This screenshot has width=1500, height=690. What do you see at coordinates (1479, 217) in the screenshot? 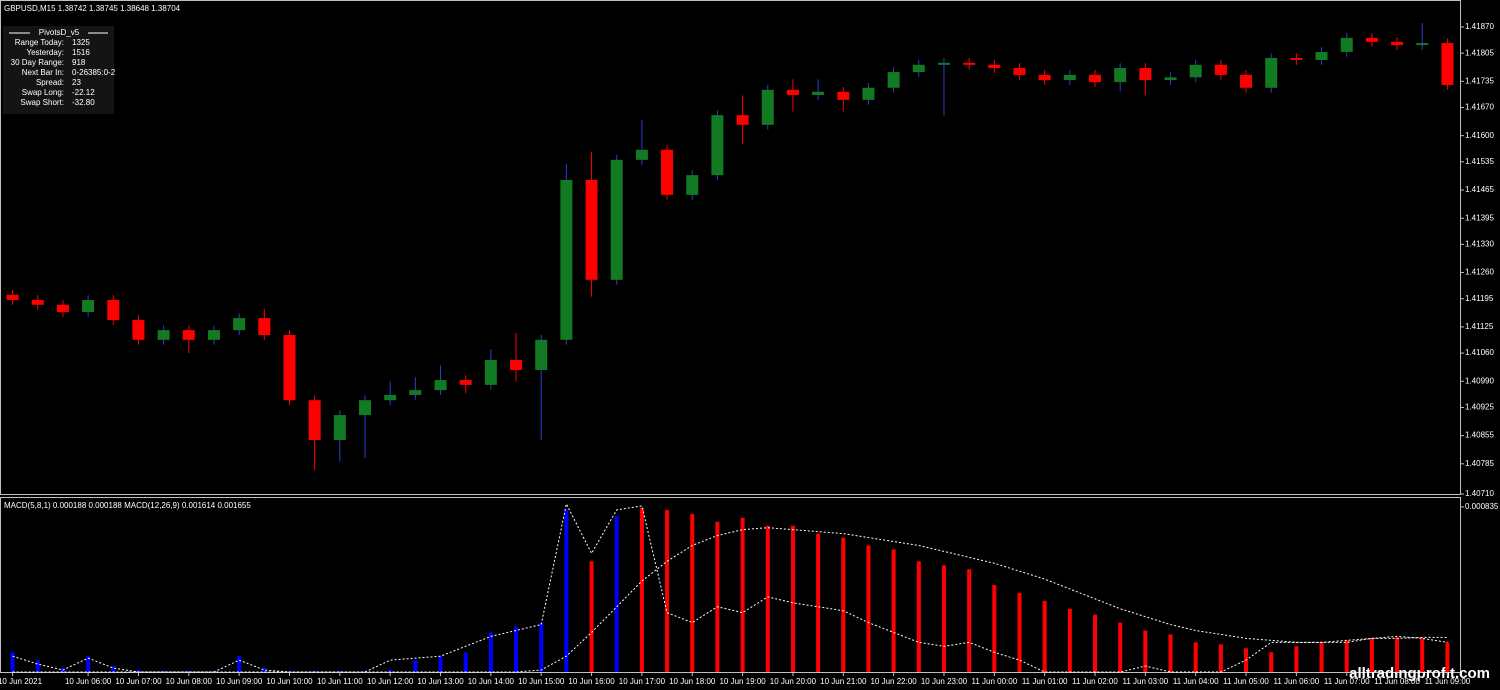
I see `y-tick-label: 1.41395` at bounding box center [1479, 217].